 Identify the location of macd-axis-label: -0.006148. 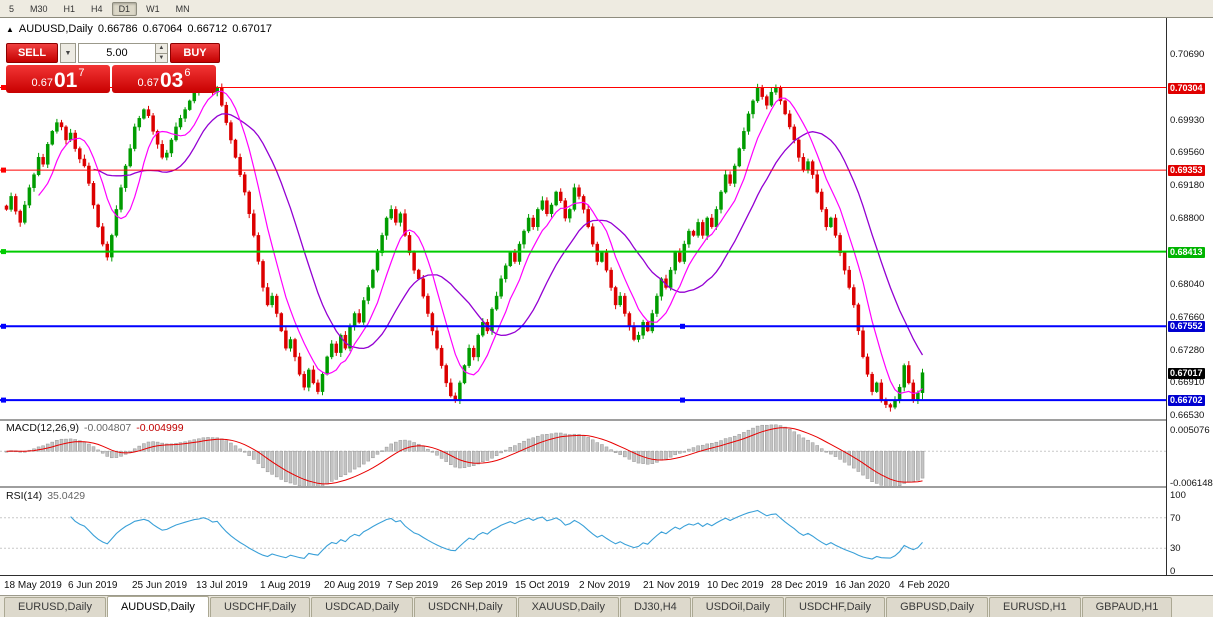
(1191, 483).